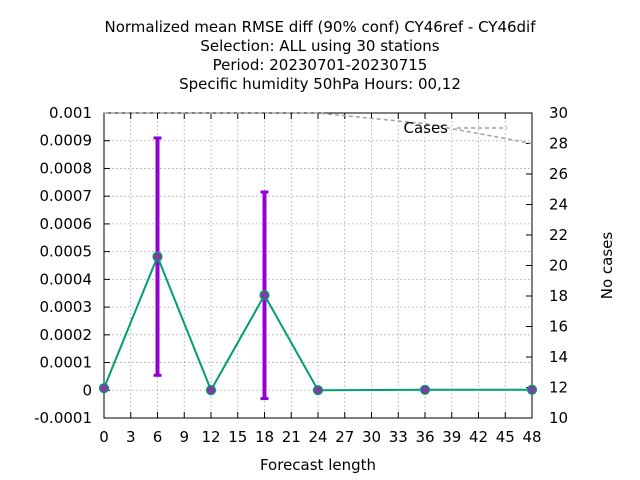 Image resolution: width=640 pixels, height=480 pixels. What do you see at coordinates (424, 437) in the screenshot?
I see `x-tick-label: 36` at bounding box center [424, 437].